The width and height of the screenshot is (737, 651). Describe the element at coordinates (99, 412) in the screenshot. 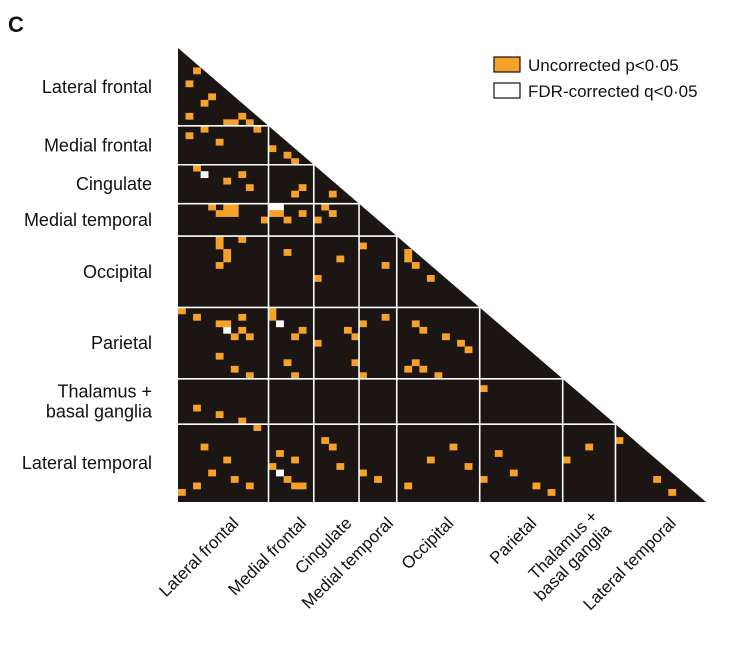

I see `row-label-line: basal ganglia` at that location.